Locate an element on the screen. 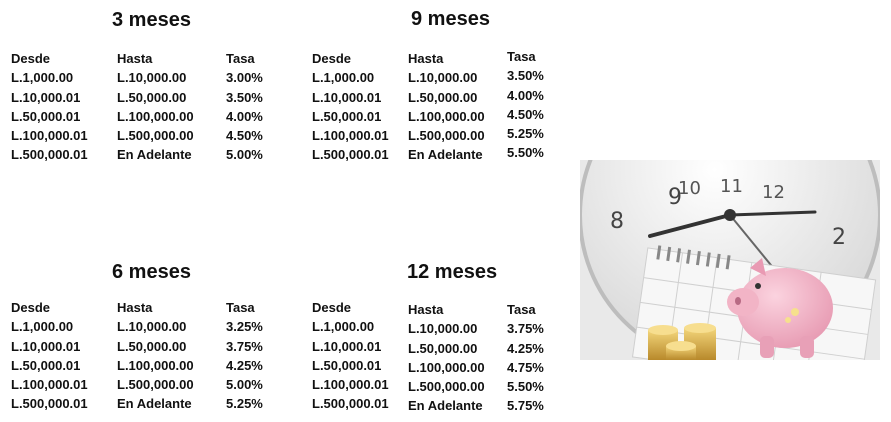 The image size is (891, 422). table-title-12-meses: 12 meses is located at coordinates (452, 272).